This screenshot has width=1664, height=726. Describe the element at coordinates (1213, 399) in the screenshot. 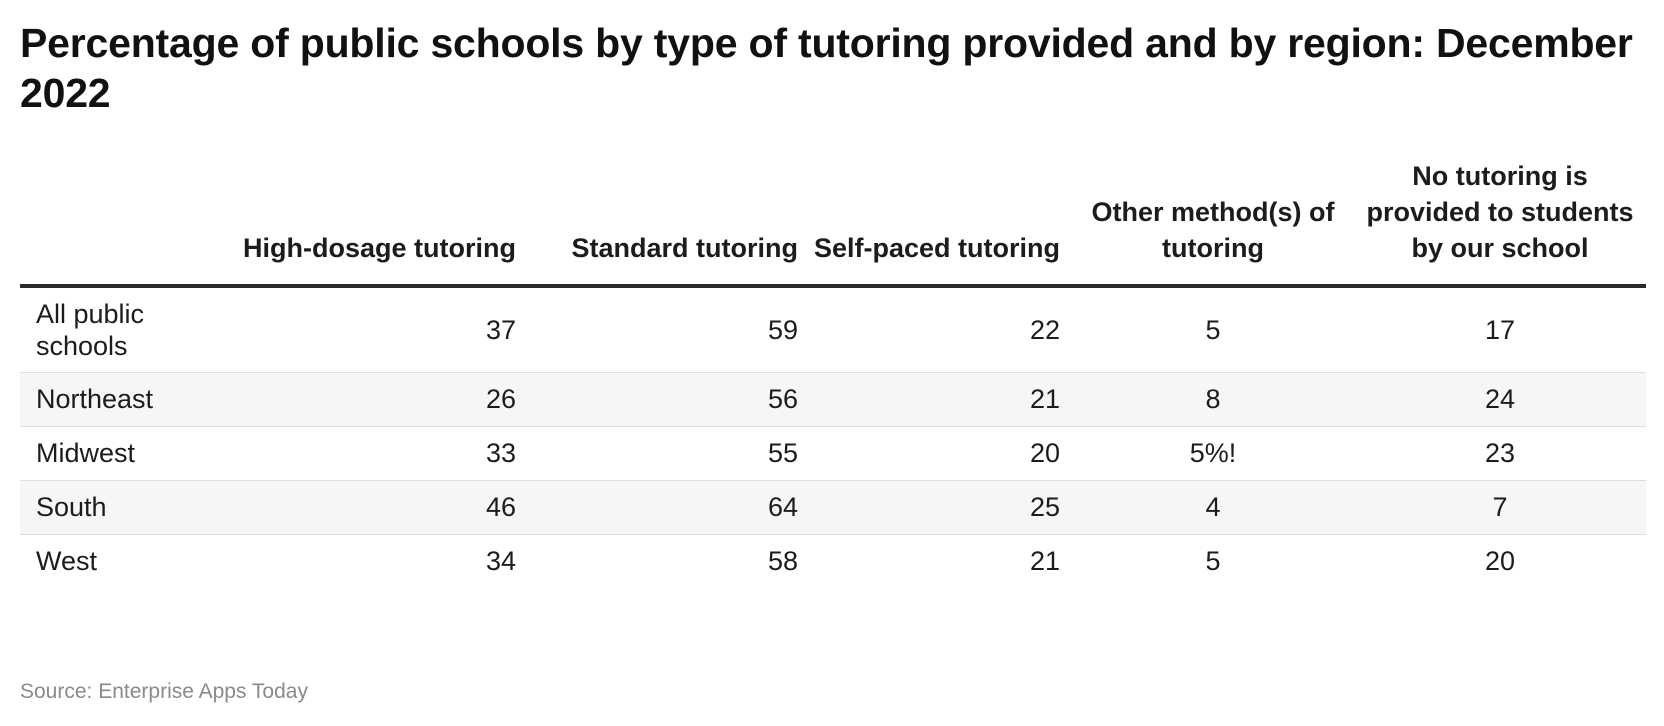

I see `cell-other-methods: 8` at that location.